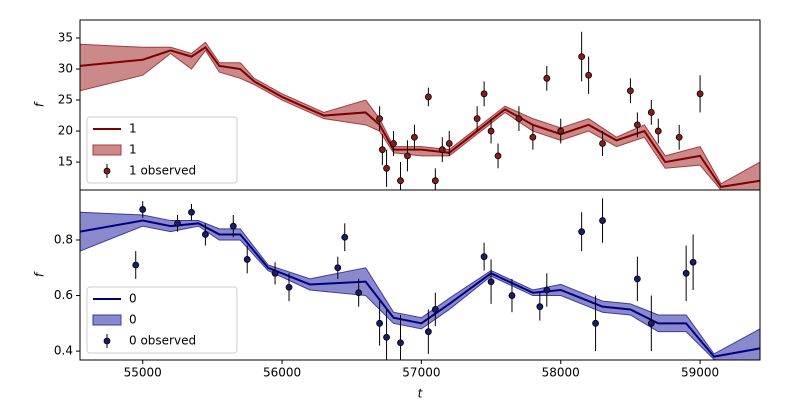 The height and width of the screenshot is (400, 800). What do you see at coordinates (65, 162) in the screenshot?
I see `y-tick-label: 15` at bounding box center [65, 162].